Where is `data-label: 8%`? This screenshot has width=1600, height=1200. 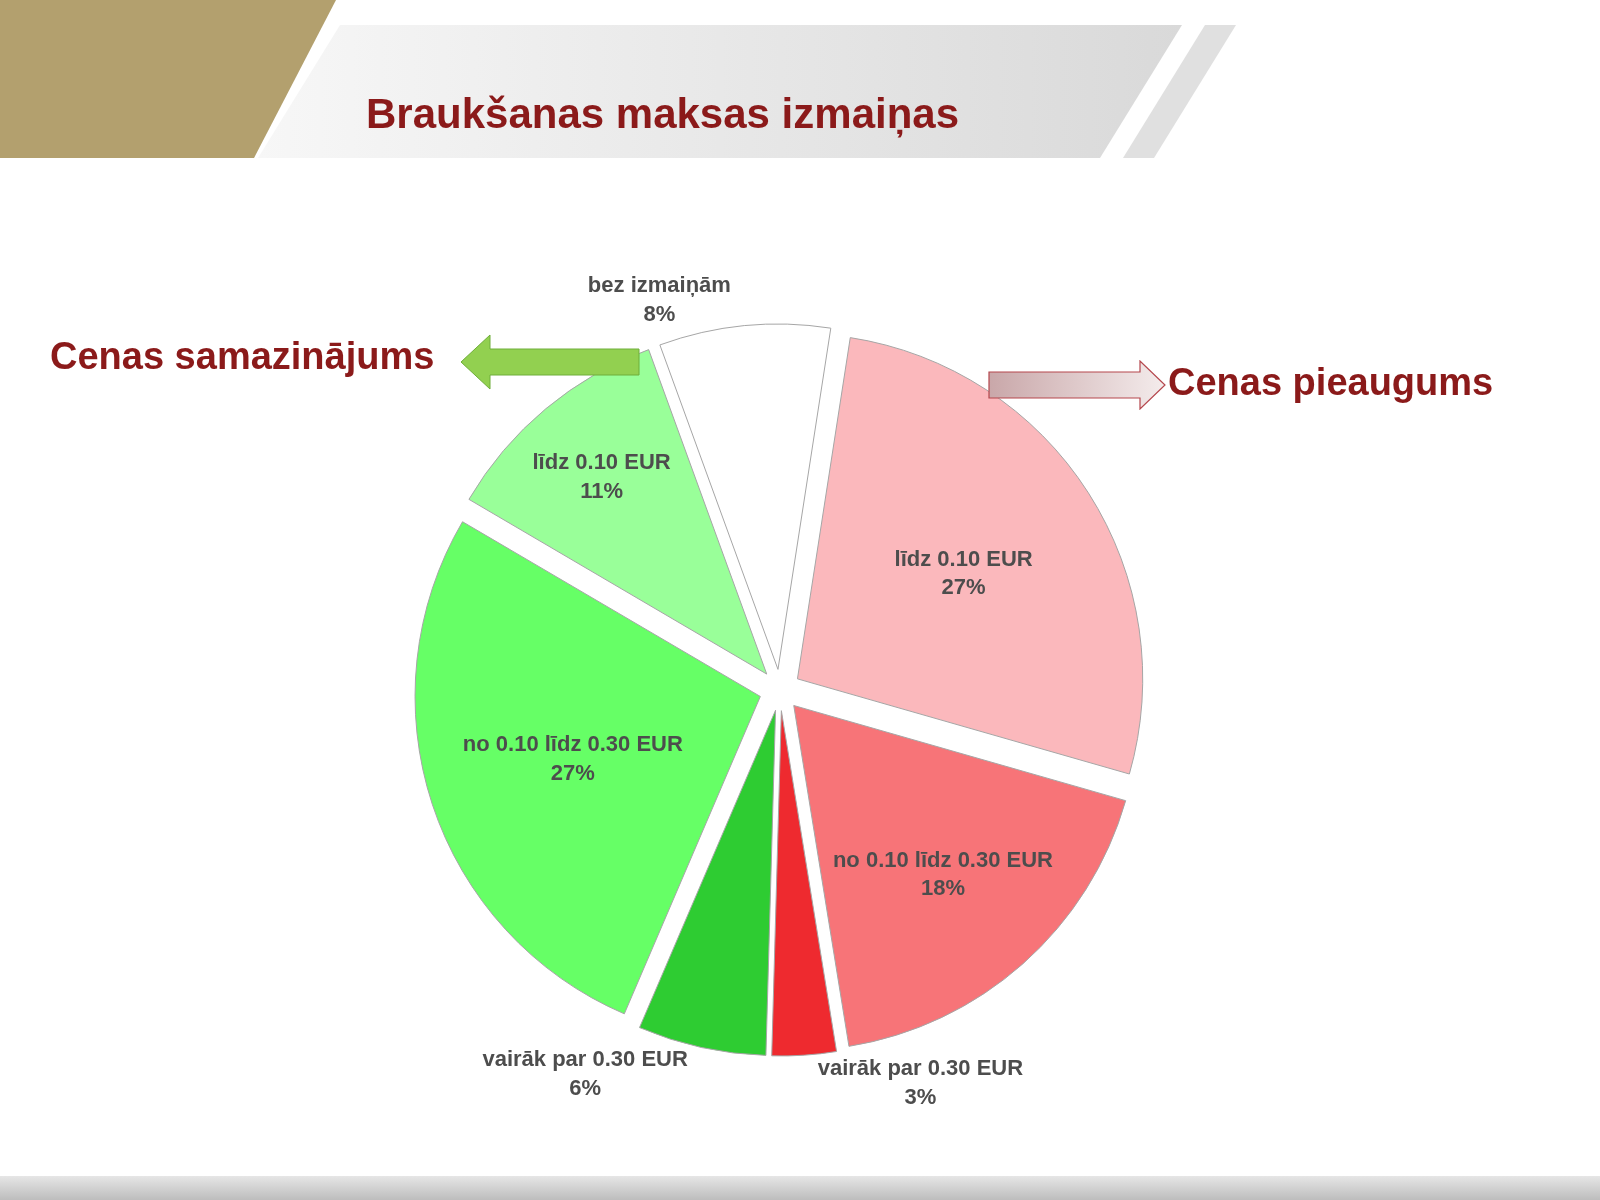
data-label: 8% is located at coordinates (659, 313).